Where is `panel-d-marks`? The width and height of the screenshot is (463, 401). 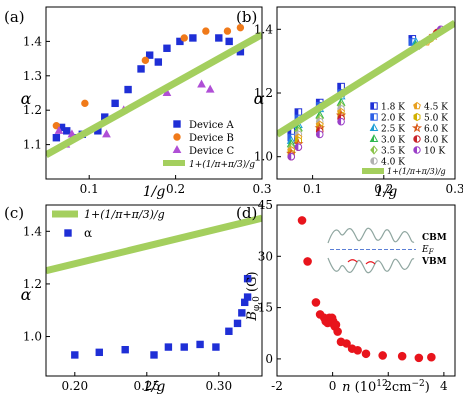
panel-d-marks is located at coordinates (366, 289).